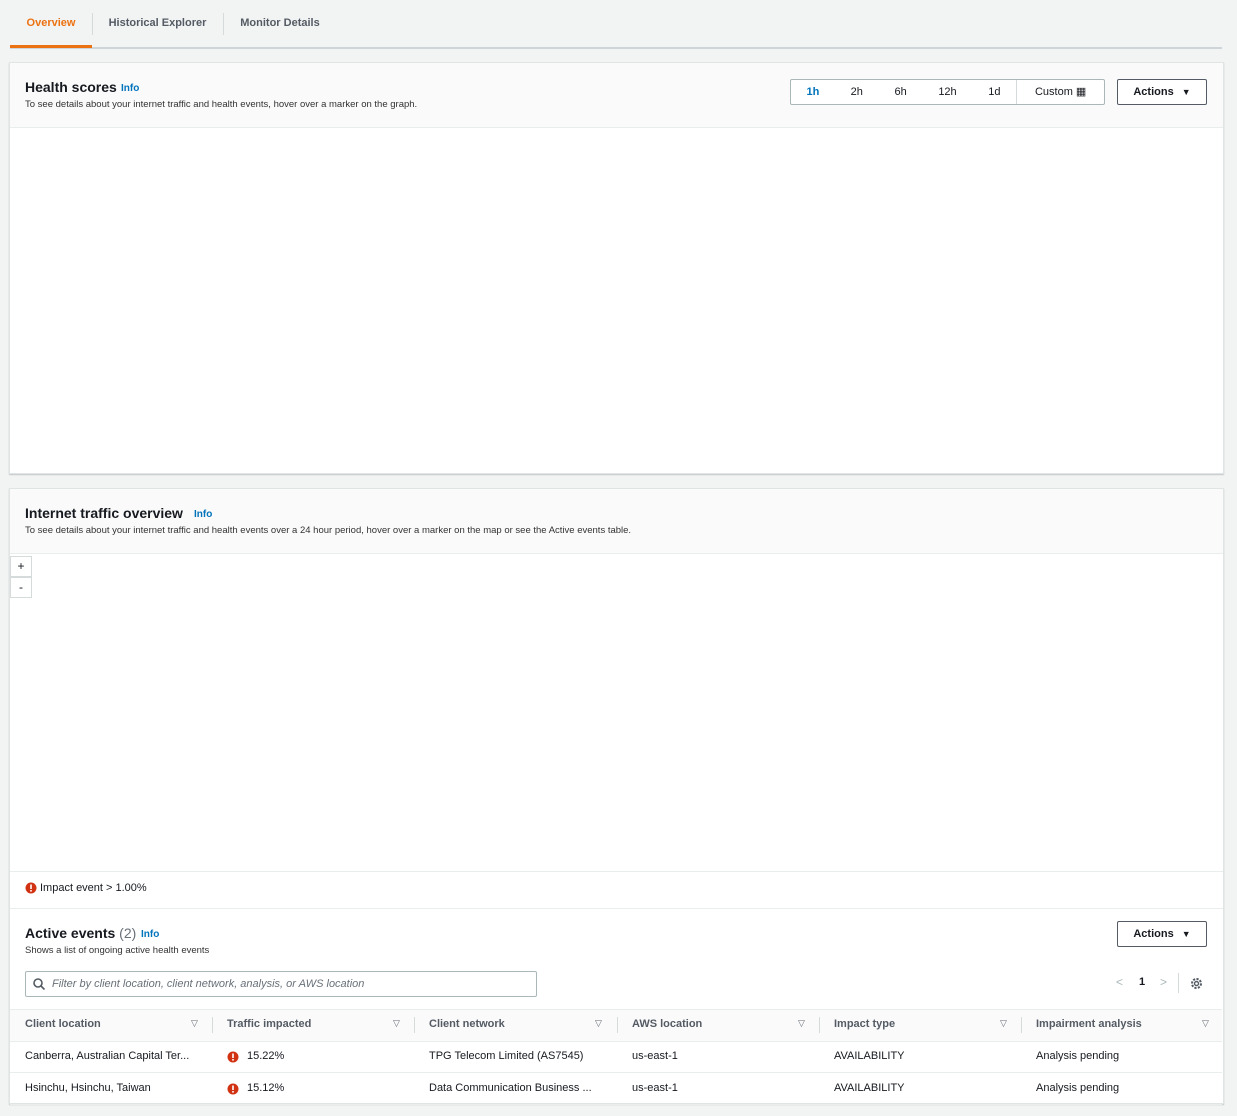 This screenshot has width=1237, height=1116. Describe the element at coordinates (70, 933) in the screenshot. I see `title-text: Active events` at that location.